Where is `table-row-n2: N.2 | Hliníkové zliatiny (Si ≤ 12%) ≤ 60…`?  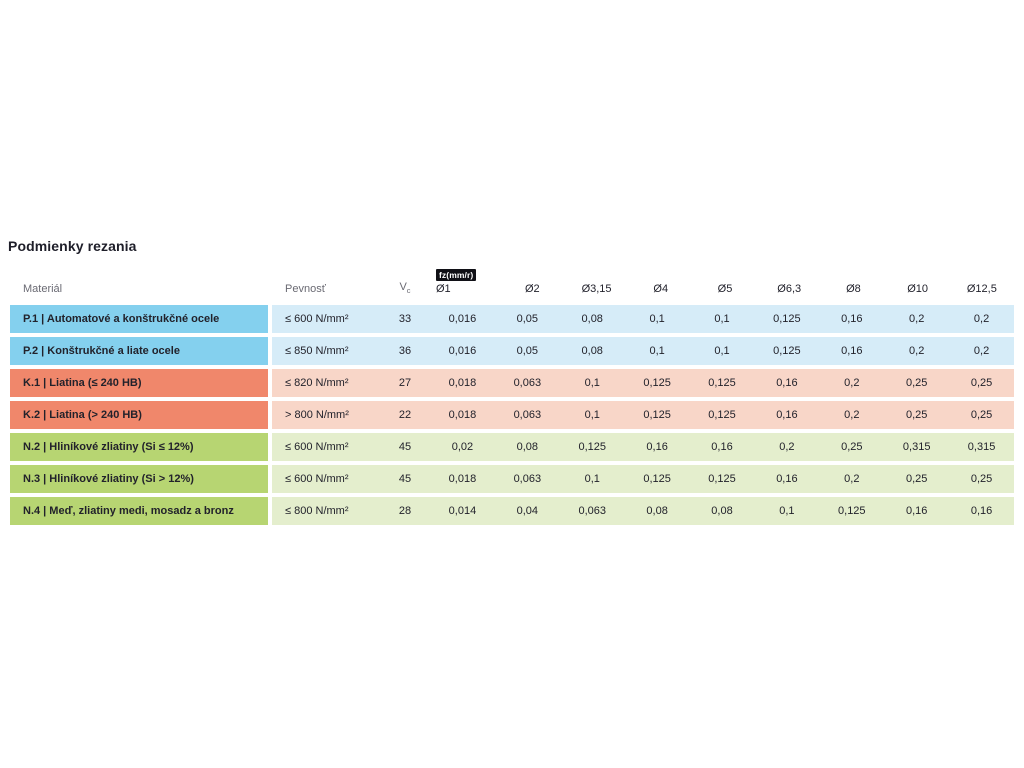
table-row-n2: N.2 | Hliníkové zliatiny (Si ≤ 12%) ≤ 60… is located at coordinates (512, 447).